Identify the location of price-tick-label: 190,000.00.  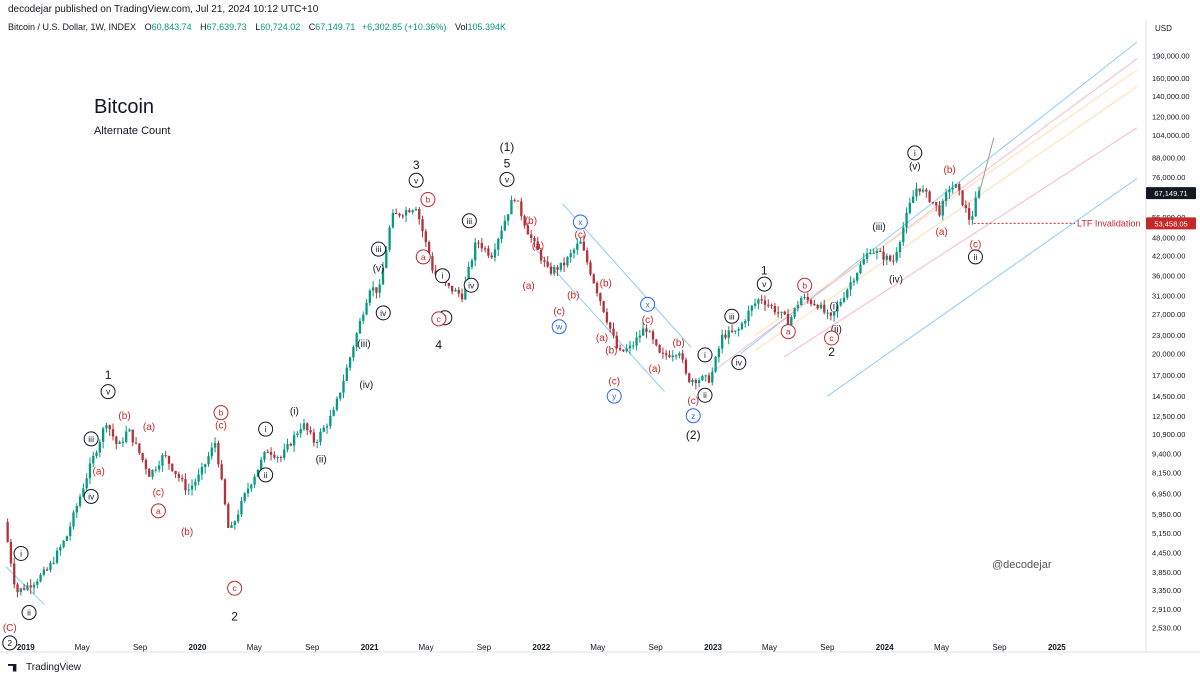
(1171, 55).